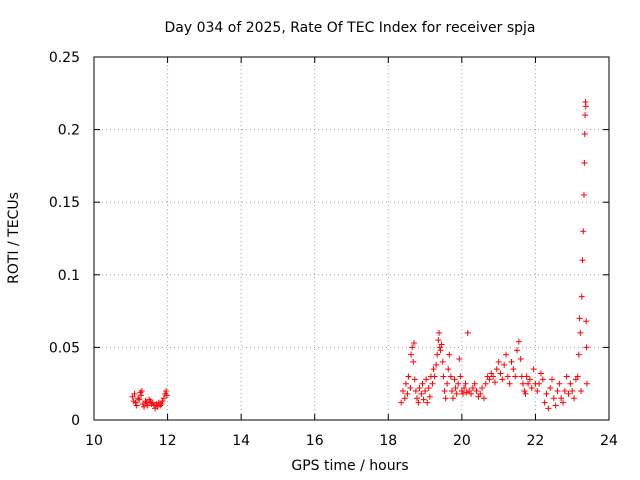 This screenshot has width=640, height=480. I want to click on y-tick-label: 0.05, so click(64, 348).